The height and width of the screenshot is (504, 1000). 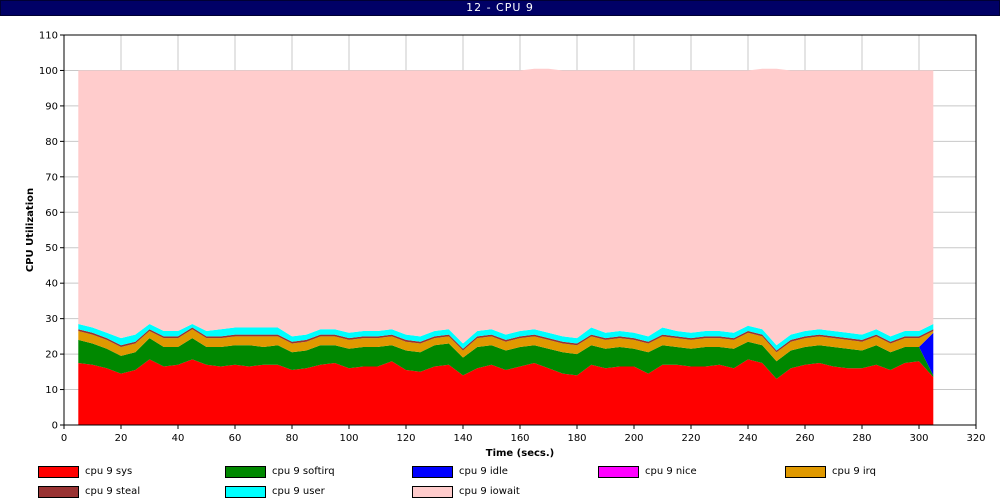 I want to click on legend-label: cpu 9 softirq, so click(x=303, y=471).